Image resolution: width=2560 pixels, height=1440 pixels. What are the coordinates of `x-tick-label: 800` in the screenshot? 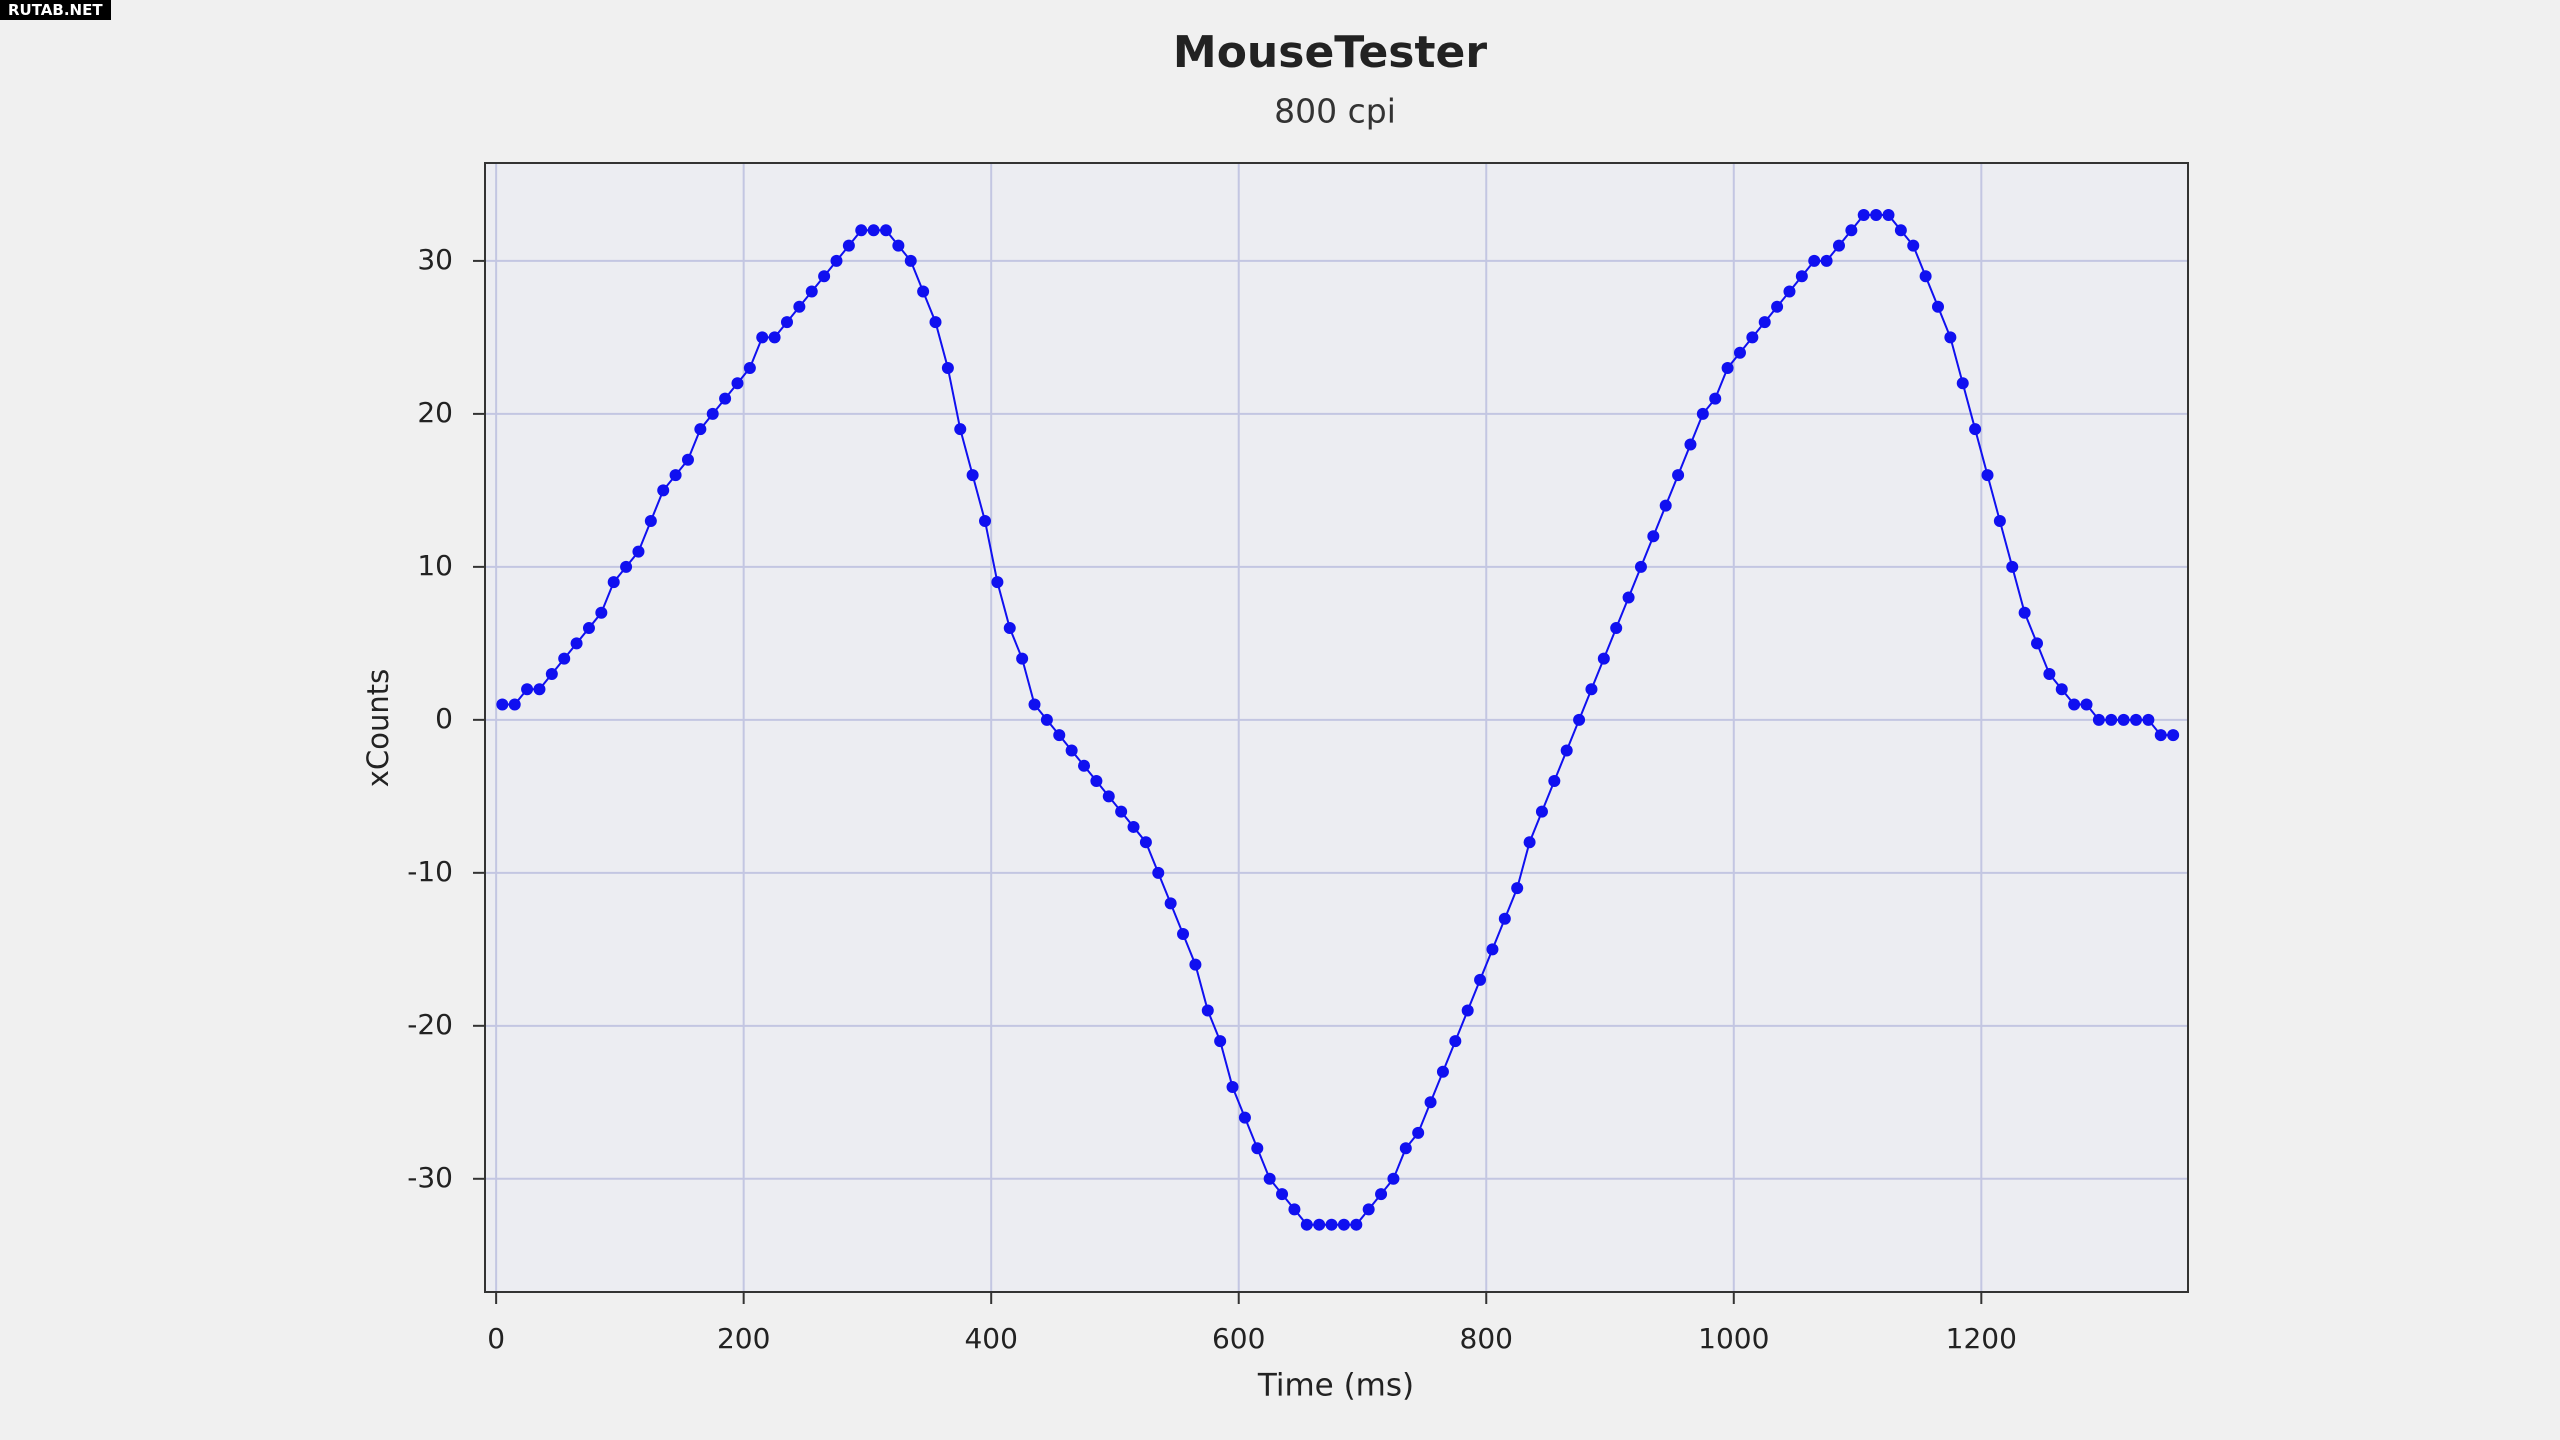 It's located at (1486, 1338).